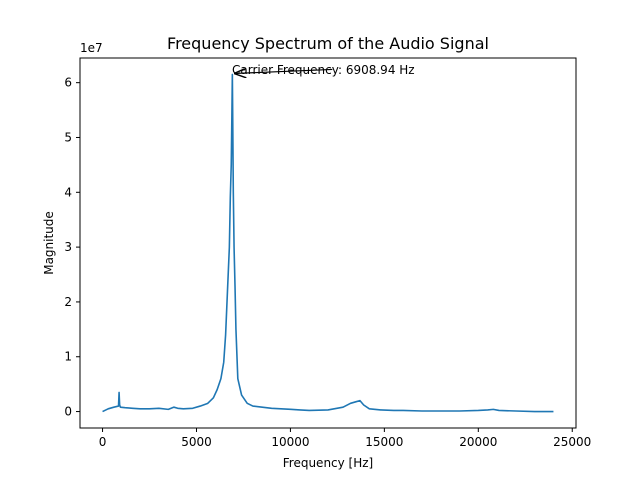 The width and height of the screenshot is (640, 480). I want to click on y-tick-label: 4, so click(68, 192).